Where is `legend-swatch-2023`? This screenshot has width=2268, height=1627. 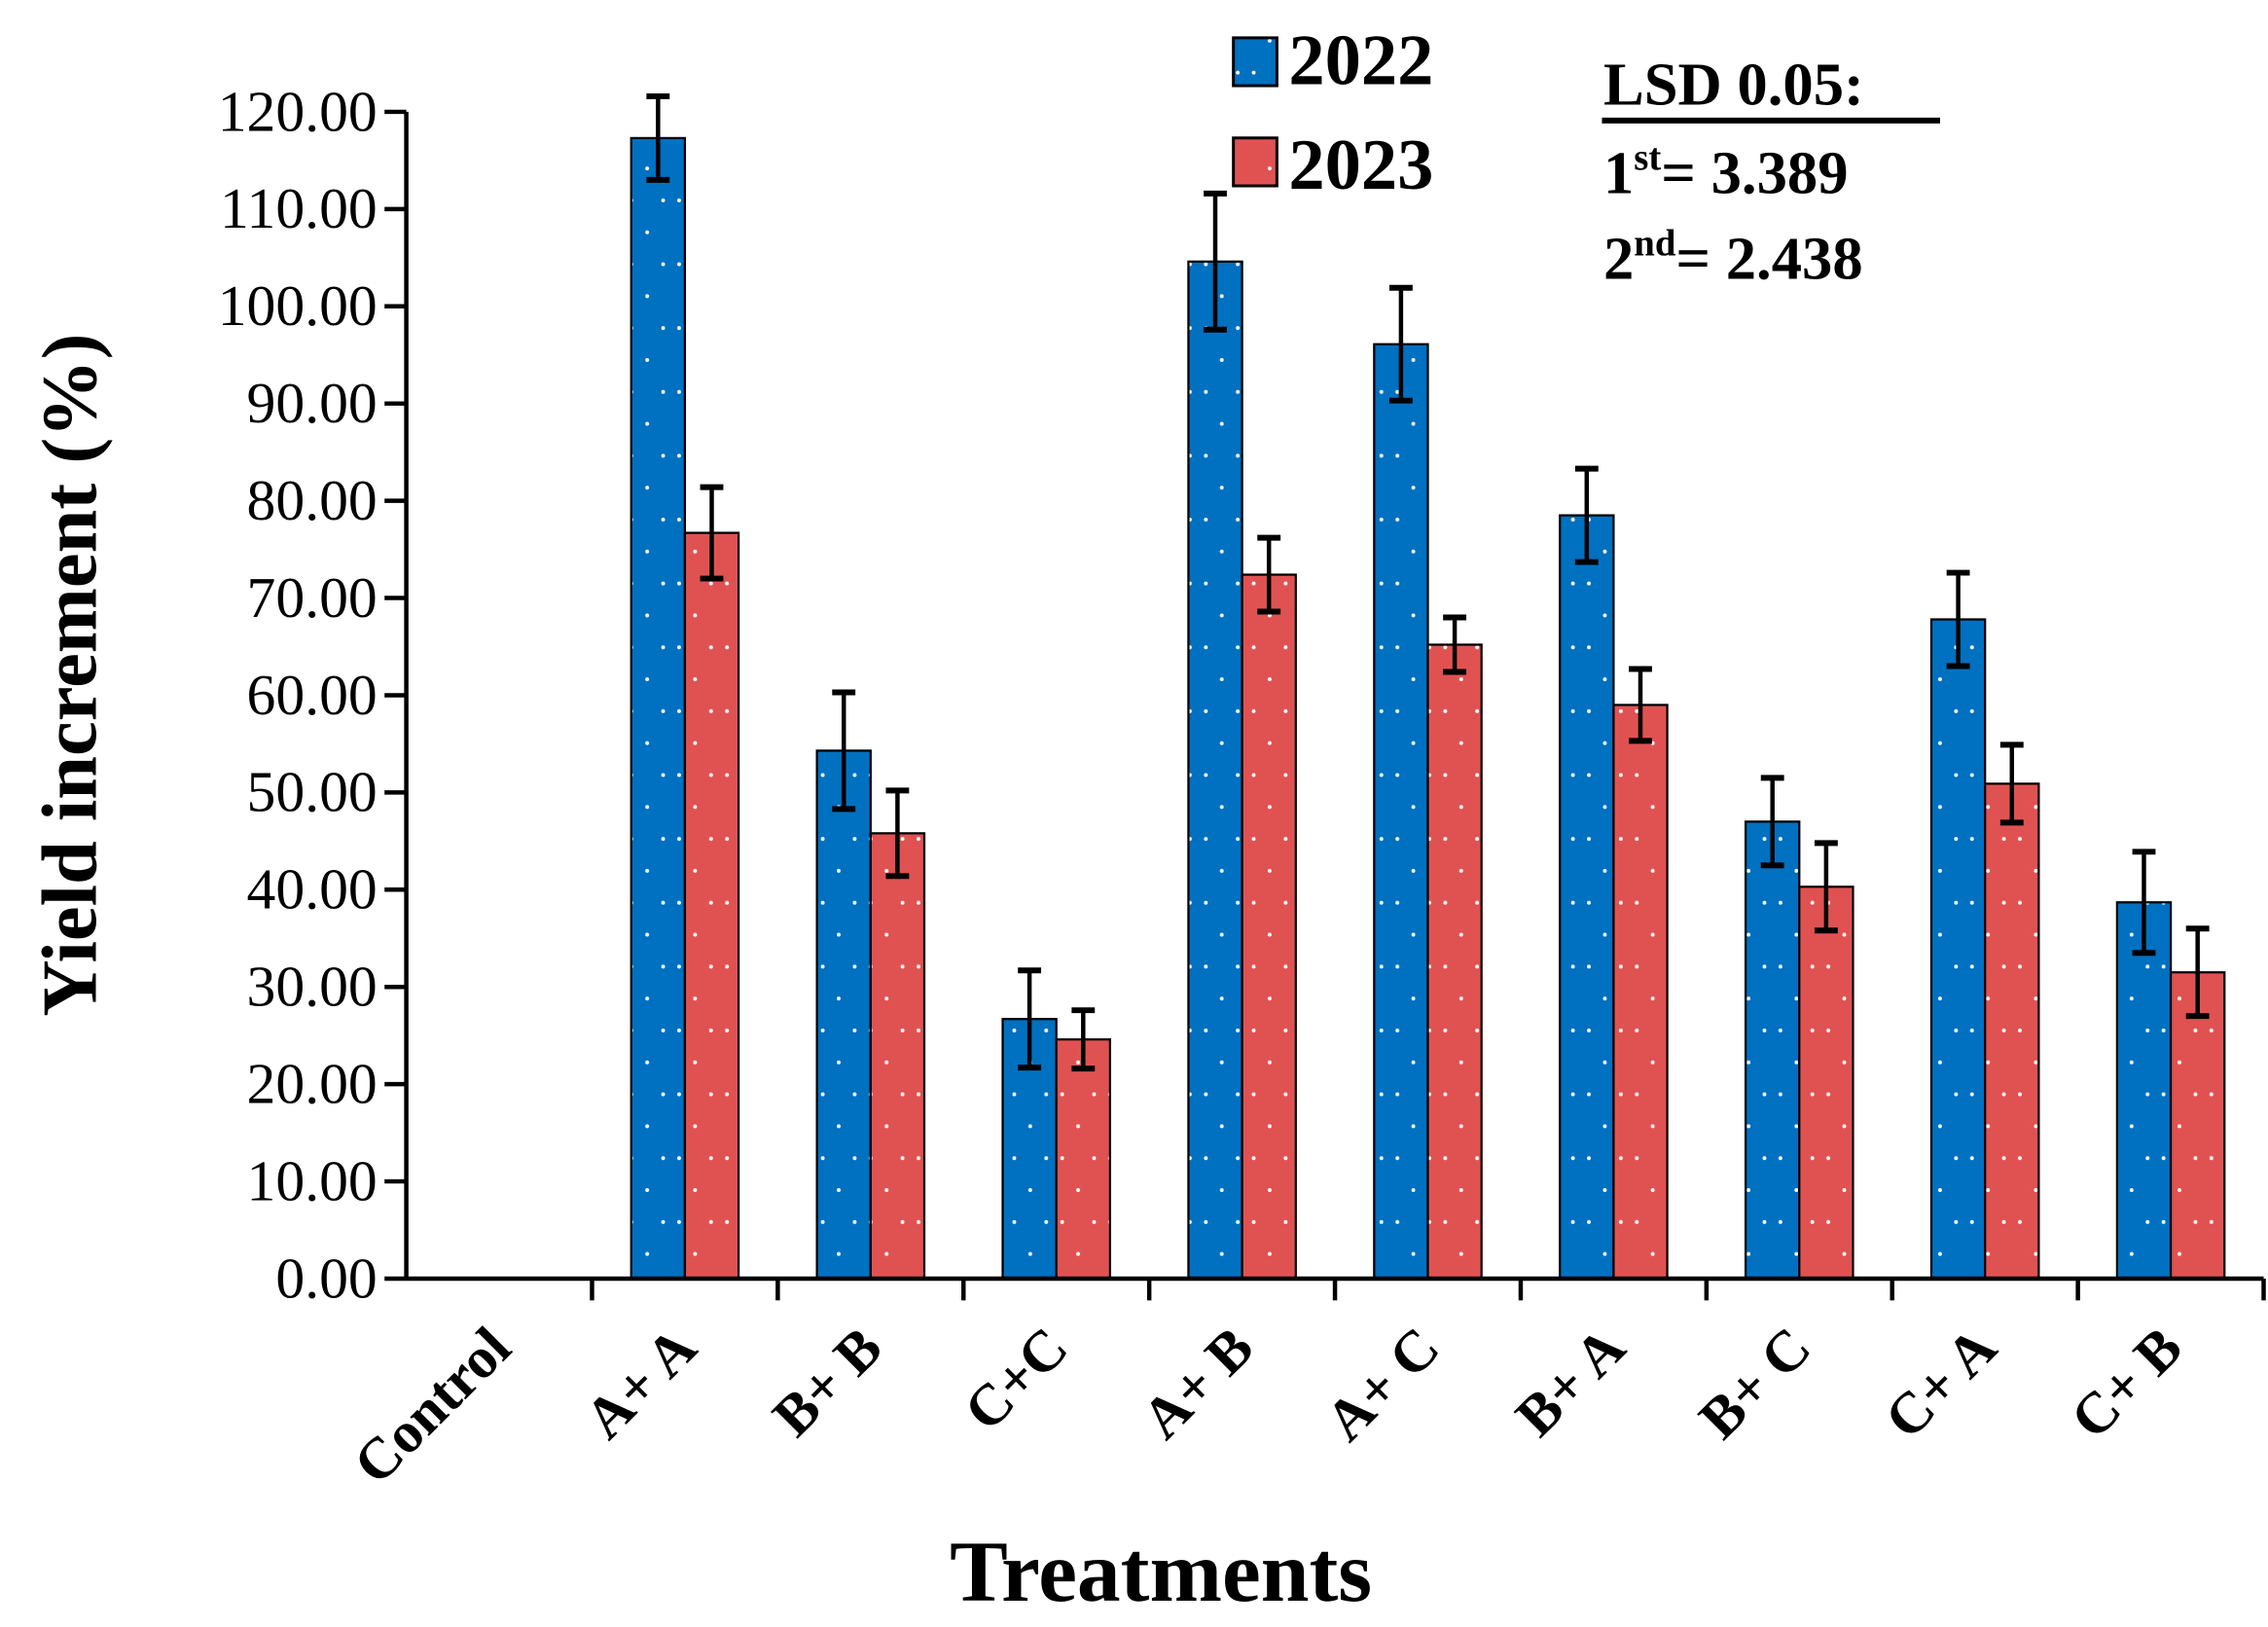 legend-swatch-2023 is located at coordinates (1255, 162).